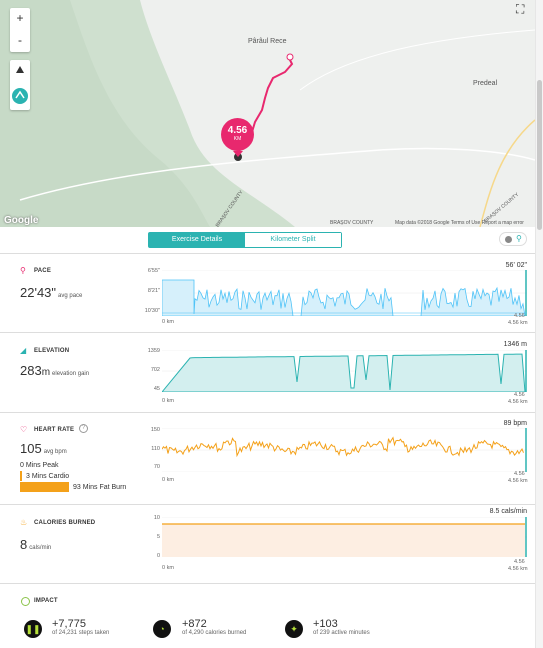 The height and width of the screenshot is (648, 543). Describe the element at coordinates (237, 134) in the screenshot. I see `distance-badge: 4.56 KM` at that location.